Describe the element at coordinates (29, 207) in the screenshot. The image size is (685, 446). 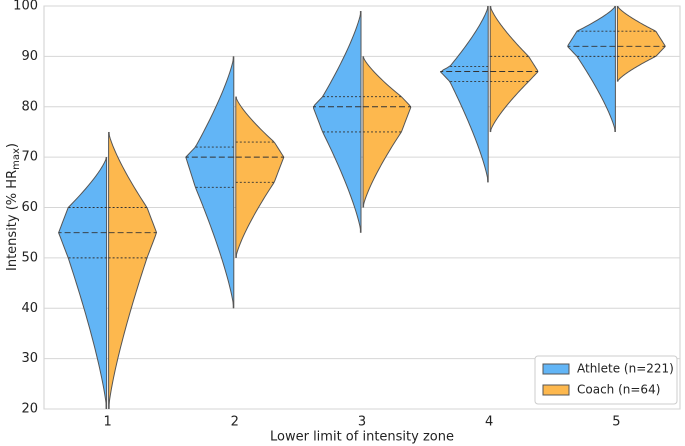
I see `y-tick-label: 60` at that location.